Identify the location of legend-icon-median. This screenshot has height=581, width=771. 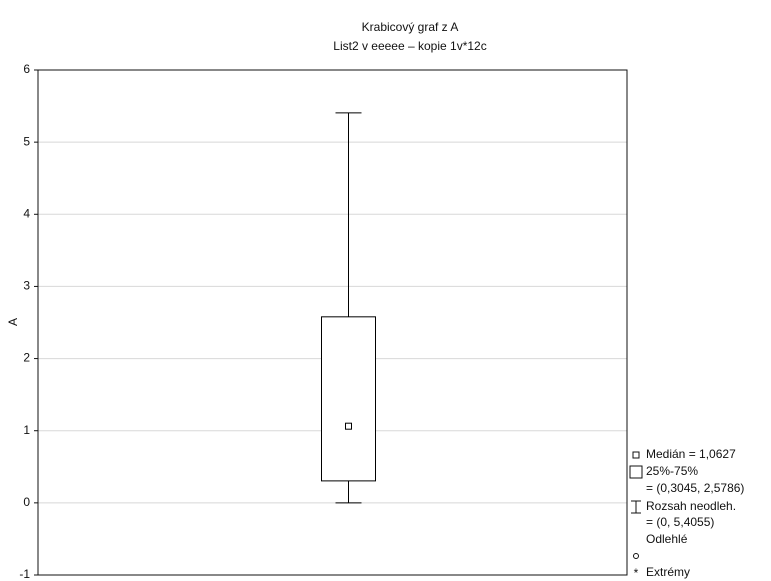
(636, 455).